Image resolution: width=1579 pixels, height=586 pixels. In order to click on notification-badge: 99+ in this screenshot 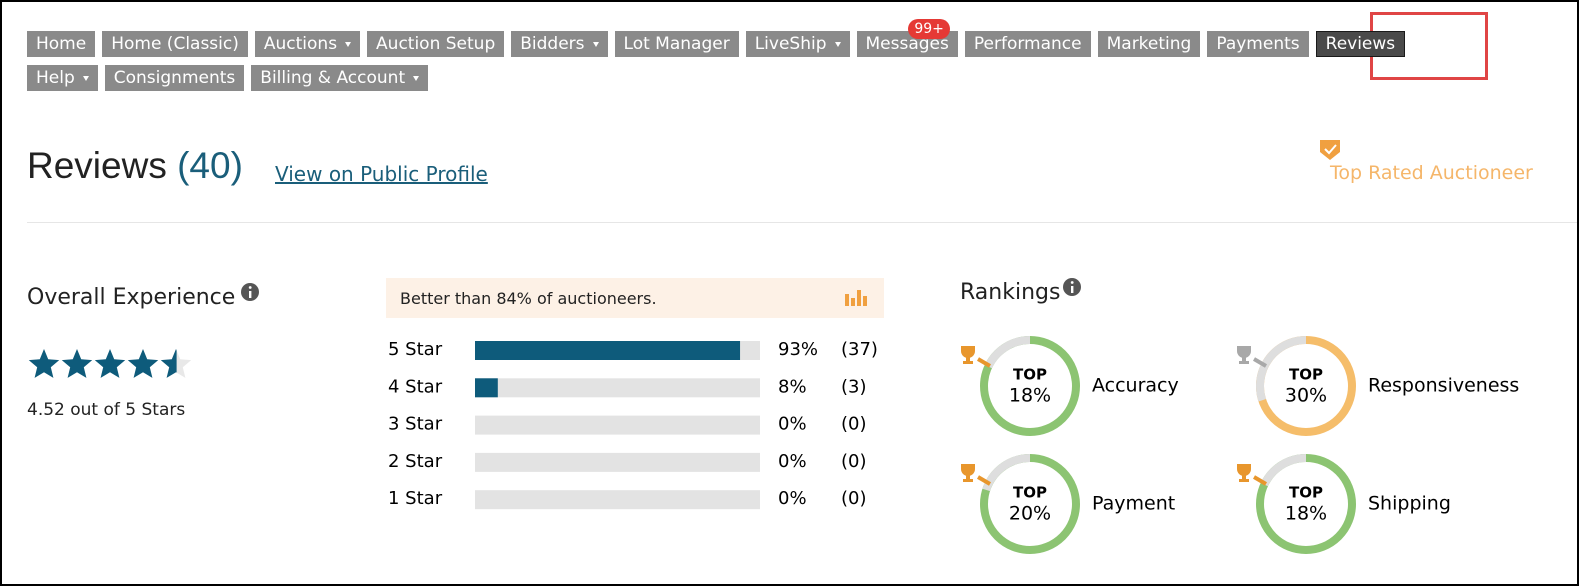, I will do `click(929, 29)`.